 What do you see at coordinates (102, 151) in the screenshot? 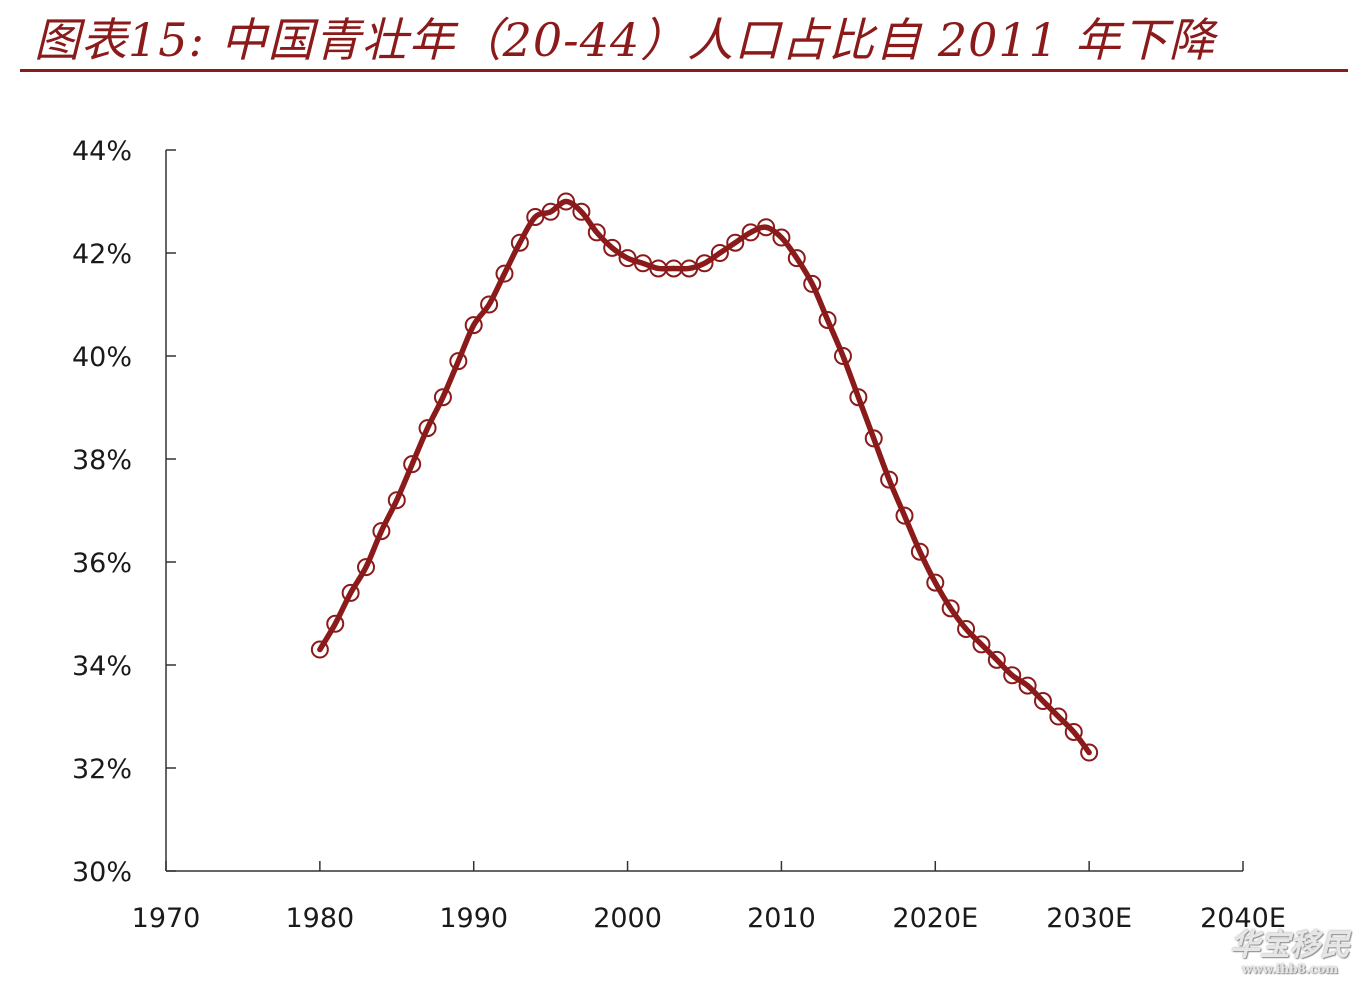
I see `y-tick-label: 44%` at bounding box center [102, 151].